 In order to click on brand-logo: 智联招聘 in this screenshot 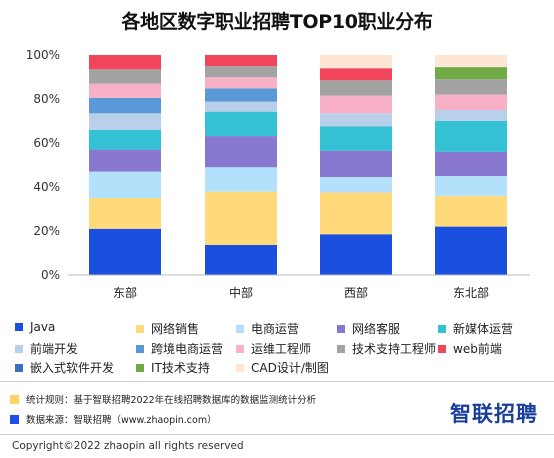, I will do `click(494, 414)`.